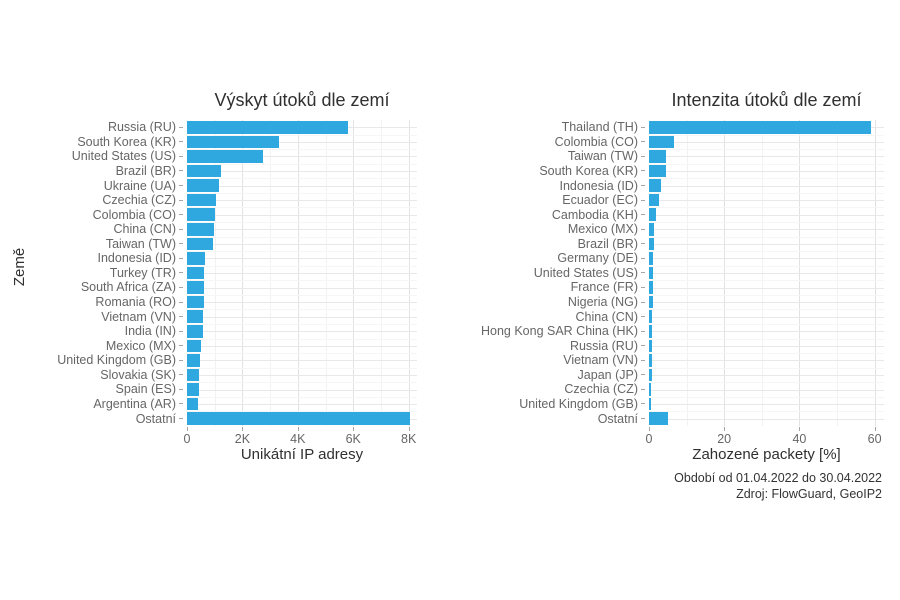 The width and height of the screenshot is (900, 600). I want to click on category-label: Slovakia (SK), so click(138, 374).